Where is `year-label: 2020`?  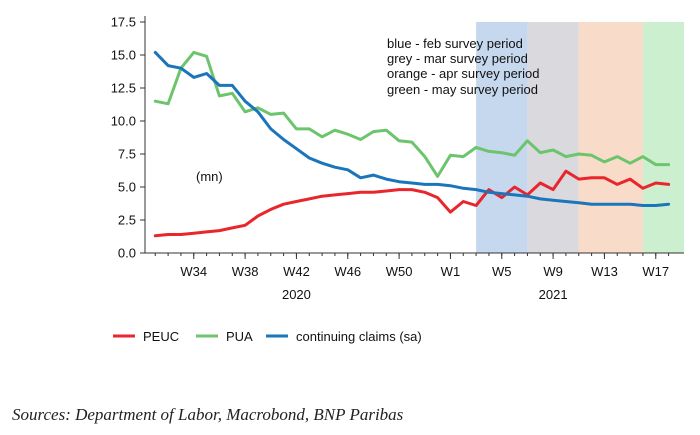
year-label: 2020 is located at coordinates (296, 294).